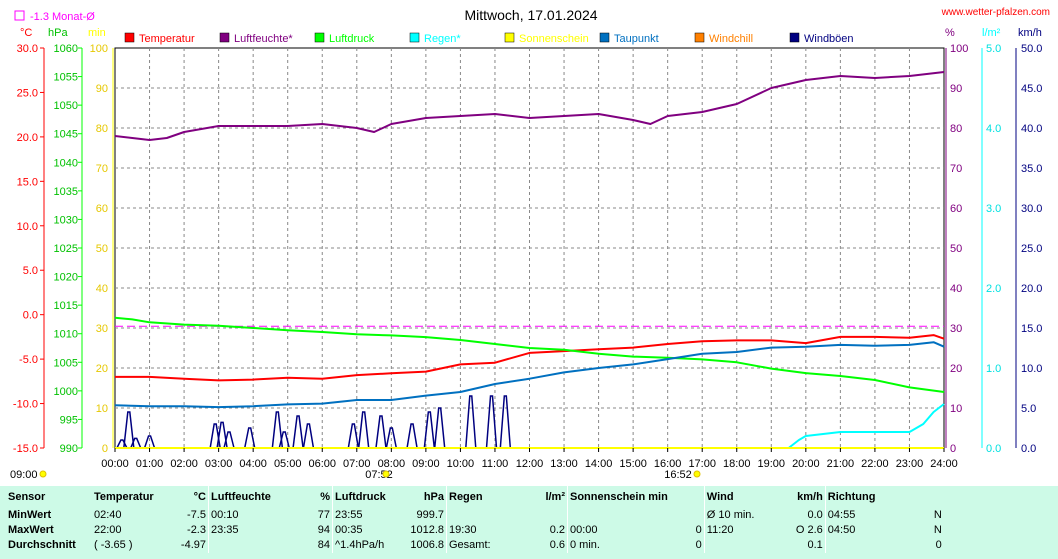 Image resolution: width=1058 pixels, height=559 pixels. Describe the element at coordinates (618, 497) in the screenshot. I see `hdr-sun: Sonnenschein min` at that location.